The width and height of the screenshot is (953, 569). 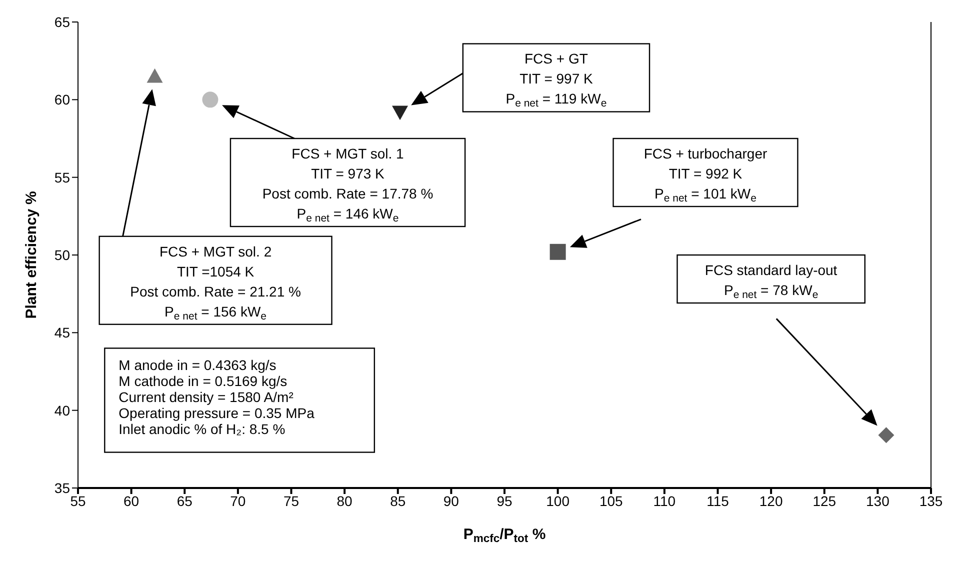 What do you see at coordinates (78, 500) in the screenshot?
I see `x-tick-label: 55` at bounding box center [78, 500].